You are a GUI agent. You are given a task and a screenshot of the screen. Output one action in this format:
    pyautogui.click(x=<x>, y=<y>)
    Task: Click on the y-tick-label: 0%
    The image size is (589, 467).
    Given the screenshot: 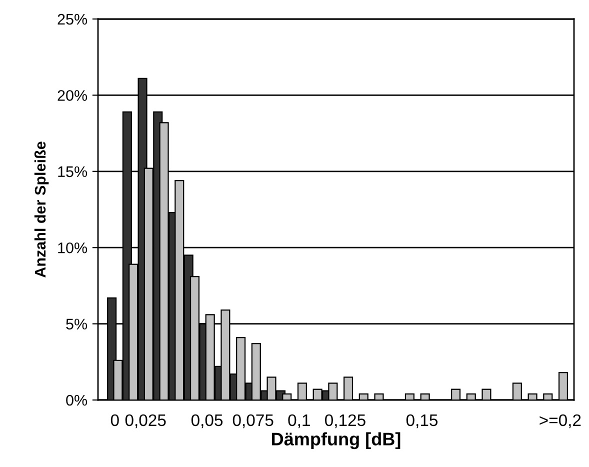 What is the action you would take?
    pyautogui.click(x=77, y=400)
    